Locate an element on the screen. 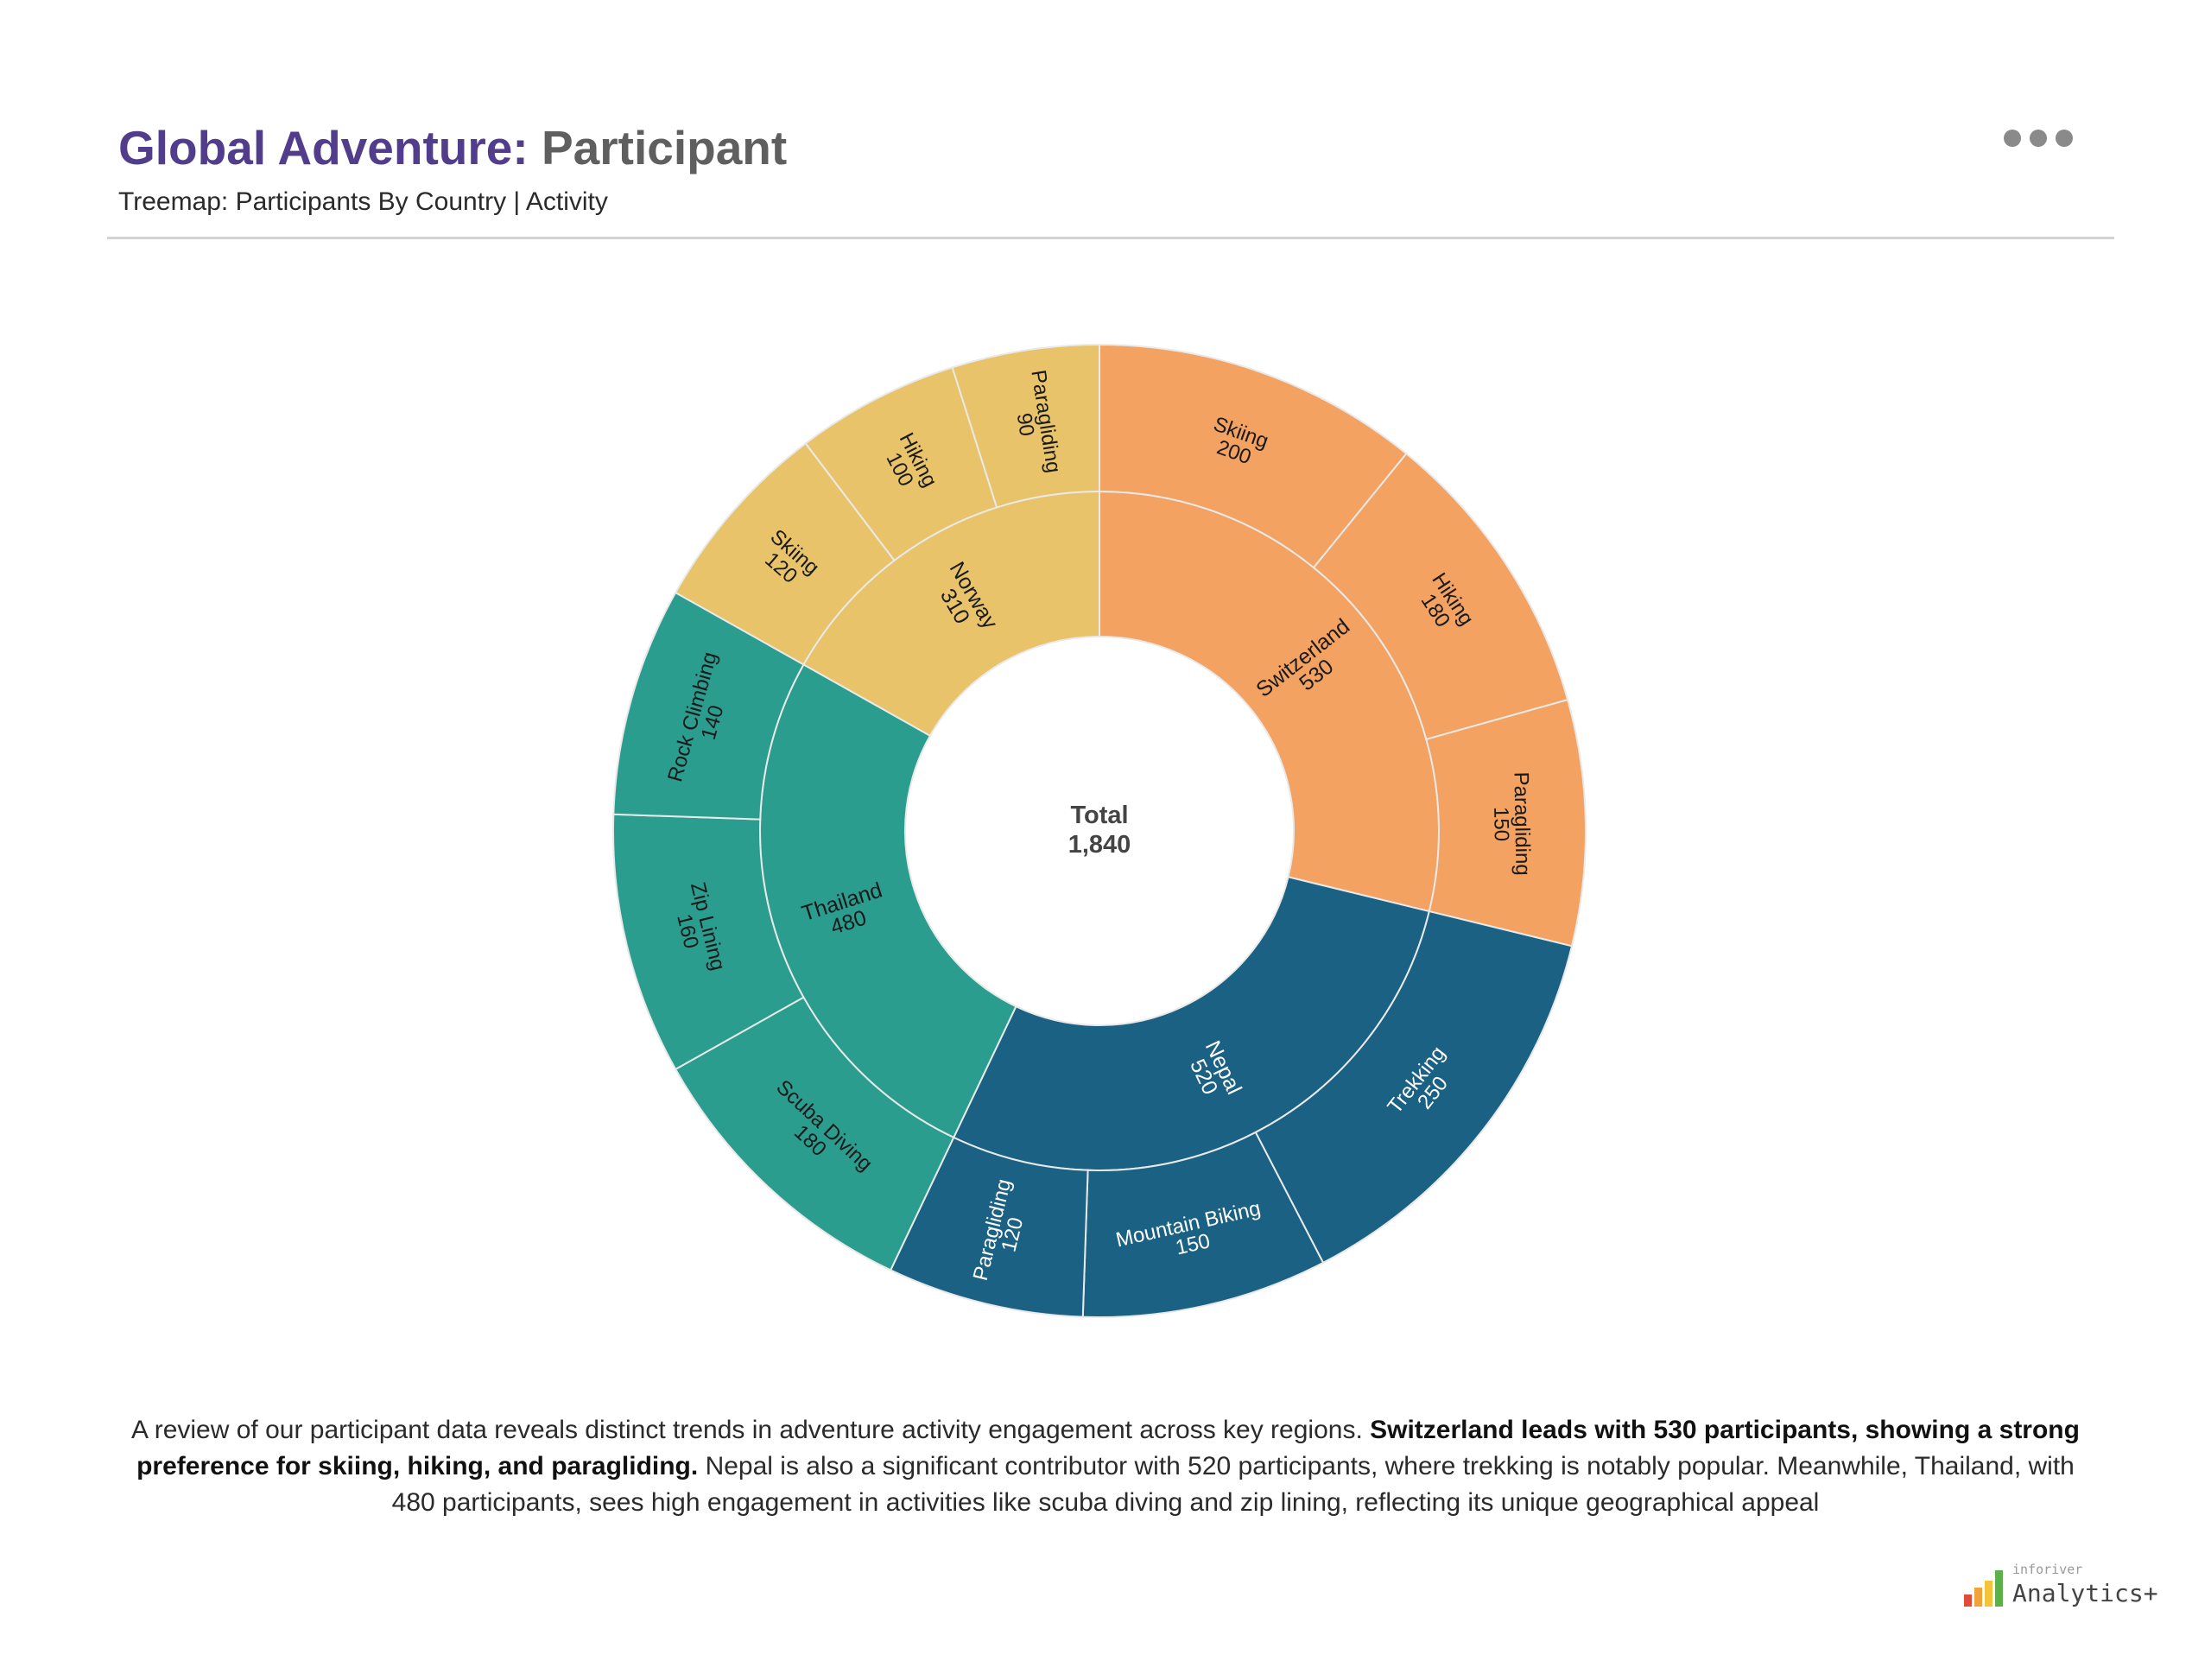 The width and height of the screenshot is (2211, 1680). center-total-value: 1,840 is located at coordinates (1099, 845).